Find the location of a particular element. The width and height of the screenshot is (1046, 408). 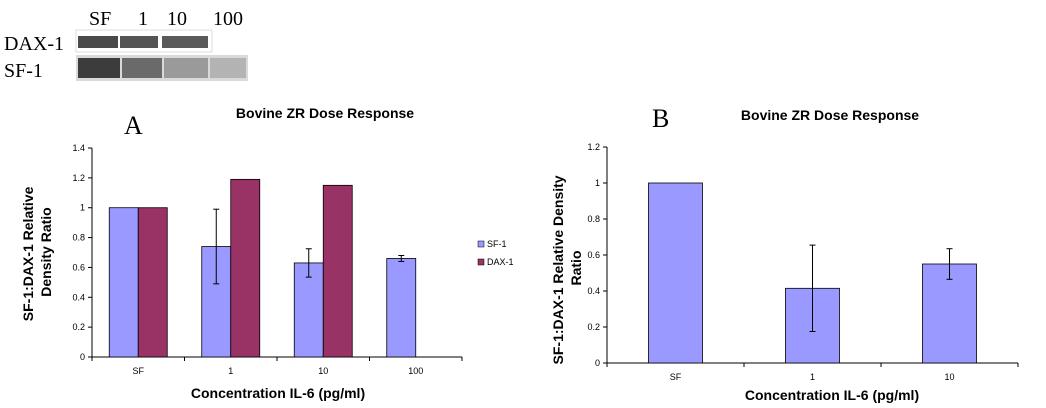

panel-letter-a: A is located at coordinates (133, 125).